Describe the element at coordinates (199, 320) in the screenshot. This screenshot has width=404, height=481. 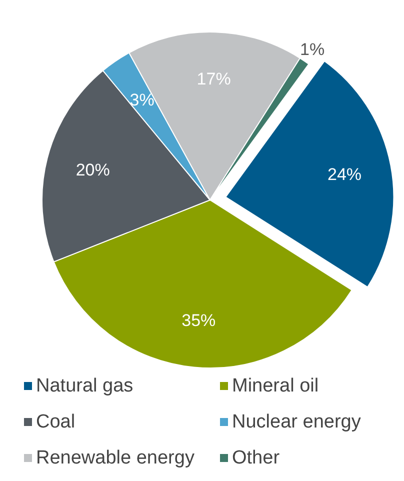
I see `data-label: 35%` at that location.